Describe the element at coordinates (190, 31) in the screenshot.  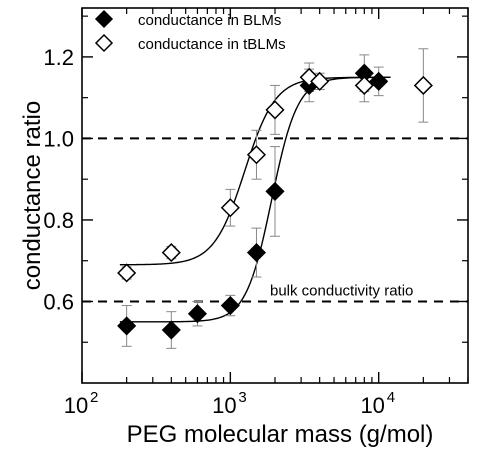
I see `legend: conductance in BLMs conductance in tBLMs` at that location.